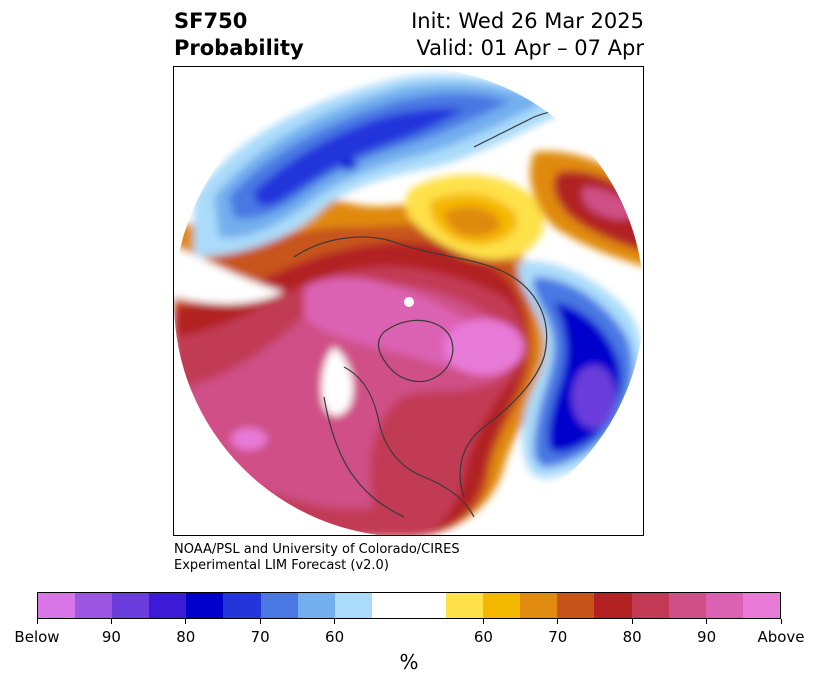 This screenshot has height=686, width=819. Describe the element at coordinates (594, 397) in the screenshot. I see `min-below-east` at that location.